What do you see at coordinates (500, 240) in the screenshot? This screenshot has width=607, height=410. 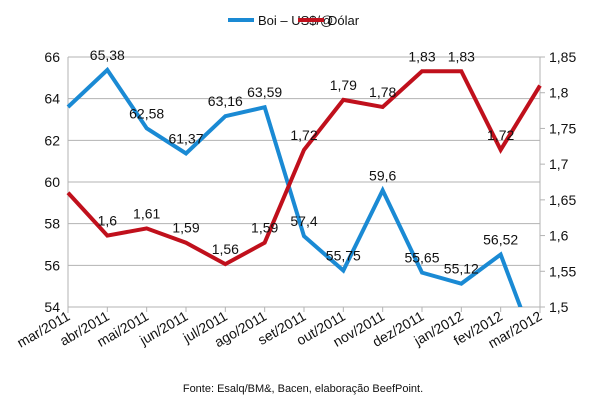 I see `data-label: 56,52` at bounding box center [500, 240].